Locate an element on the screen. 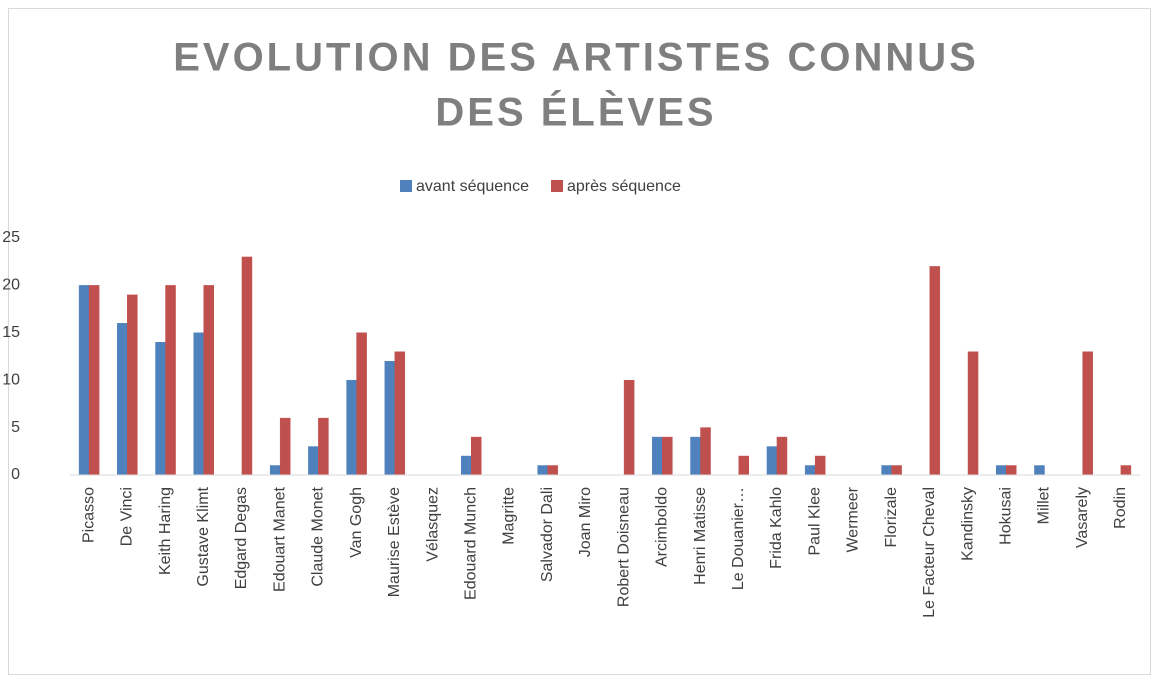  y-tick-label: 15 is located at coordinates (11, 332).